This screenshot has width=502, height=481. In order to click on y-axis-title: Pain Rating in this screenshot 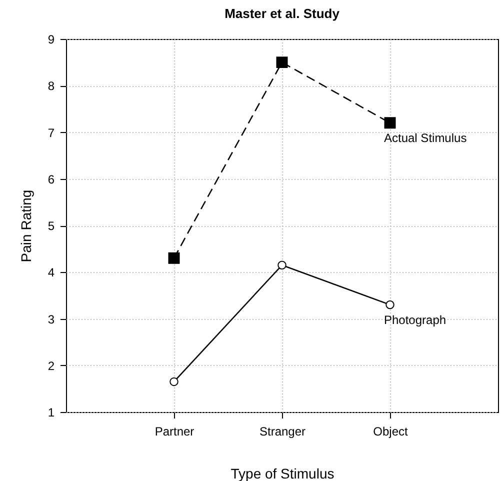, I will do `click(26, 226)`.